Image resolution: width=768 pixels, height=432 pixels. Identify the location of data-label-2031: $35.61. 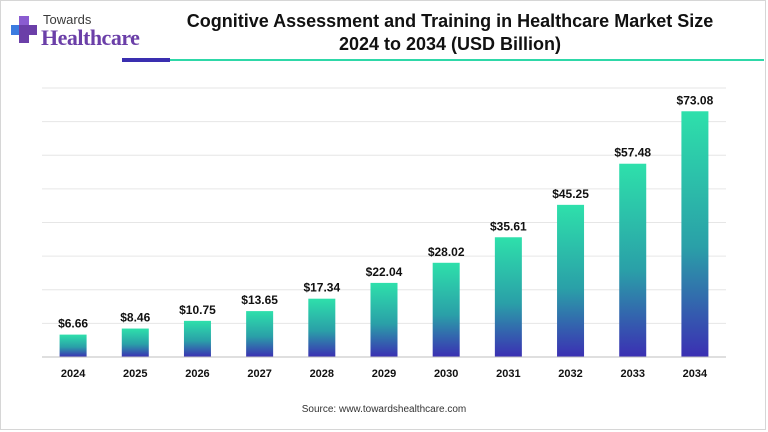
(508, 226).